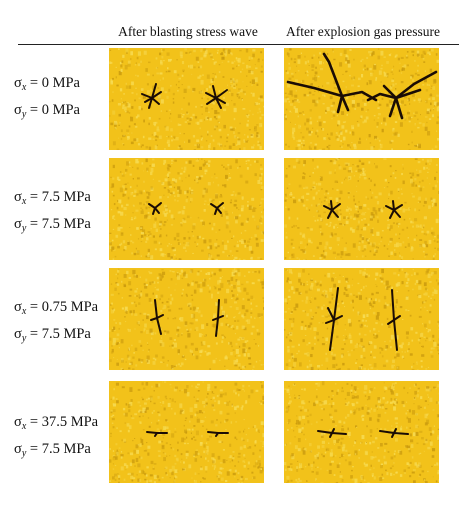 Image resolution: width=474 pixels, height=505 pixels. I want to click on panel-r4-stress-wave, so click(186, 432).